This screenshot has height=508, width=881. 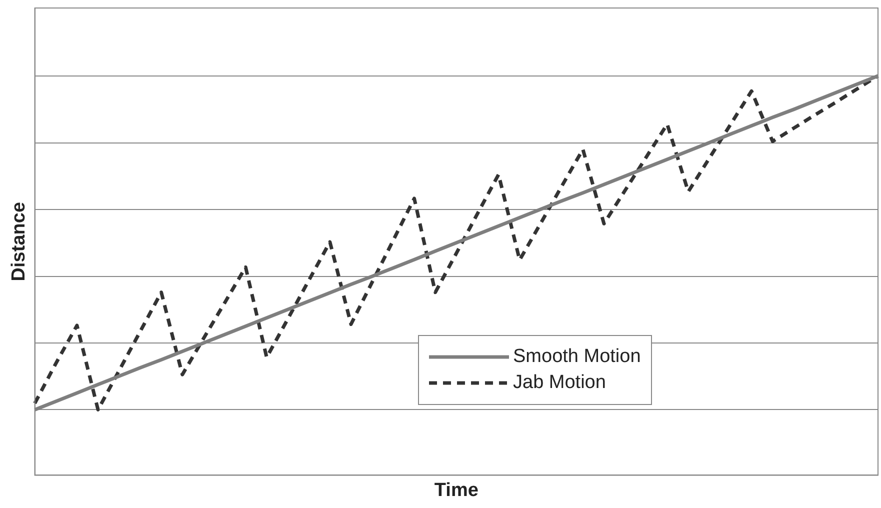 I want to click on y-axis-title: Distance, so click(x=19, y=242).